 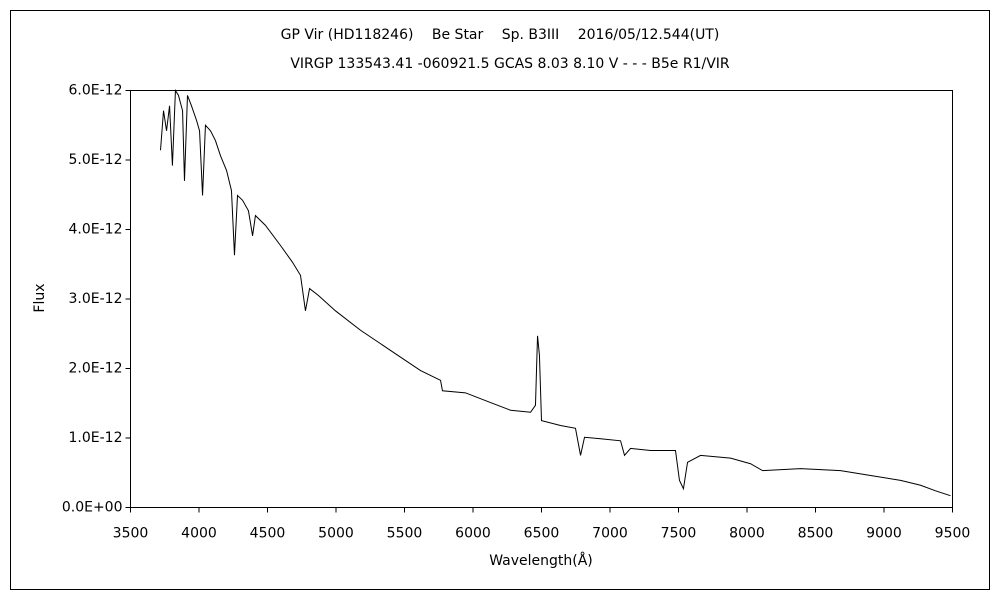 What do you see at coordinates (953, 534) in the screenshot?
I see `x-tick-label: 9500` at bounding box center [953, 534].